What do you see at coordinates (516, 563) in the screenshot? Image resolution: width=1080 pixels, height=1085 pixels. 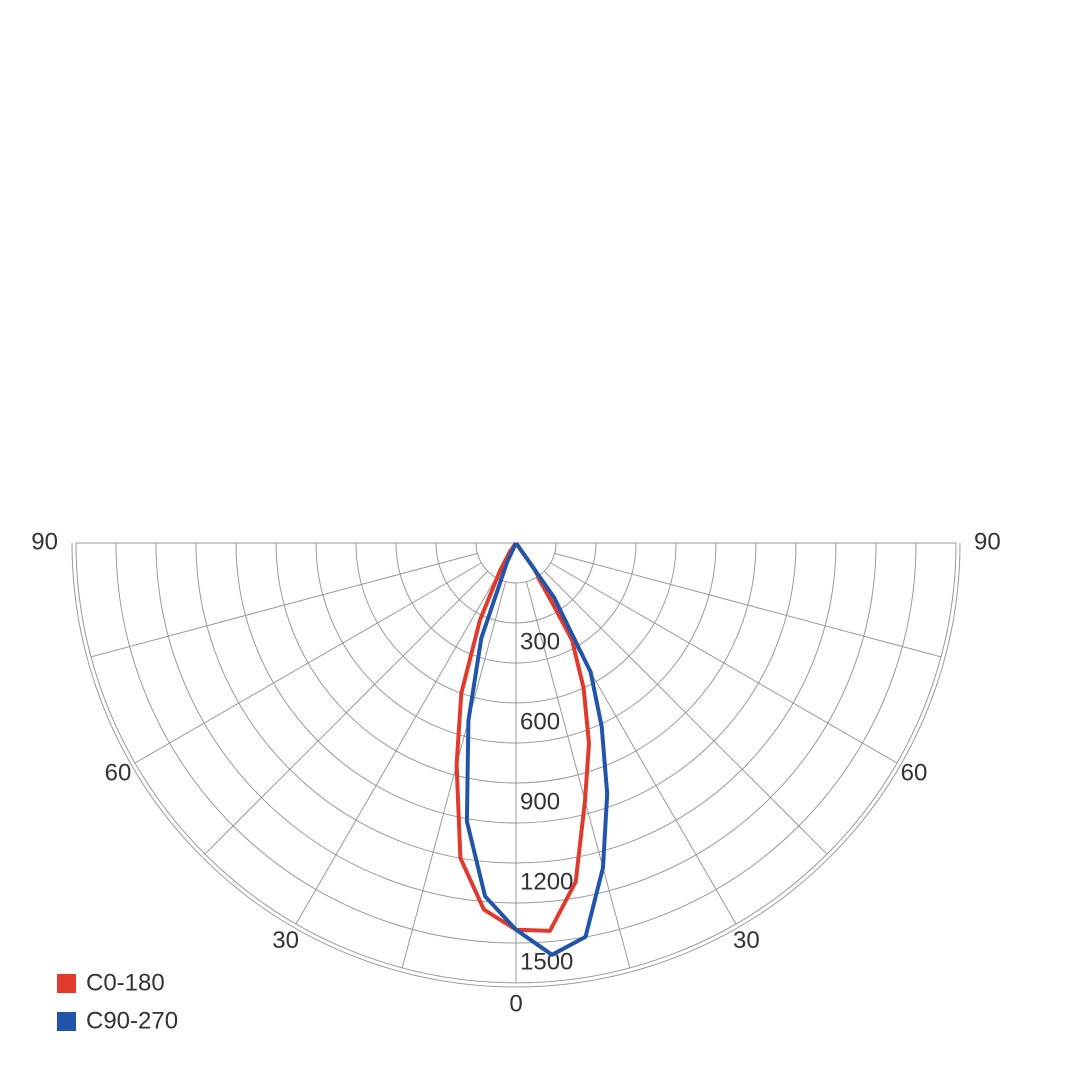 I see `grid-ring` at bounding box center [516, 563].